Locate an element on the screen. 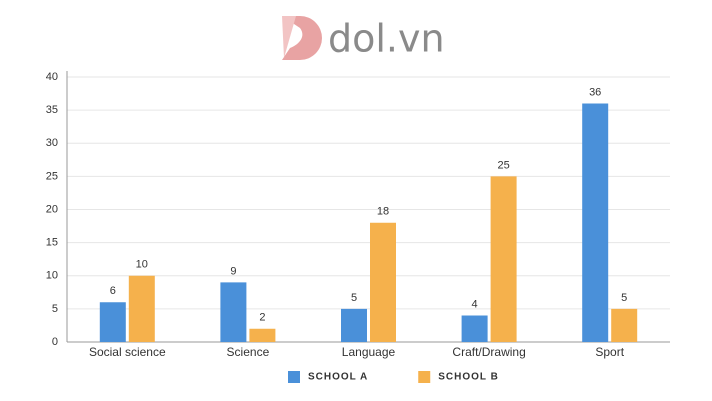 Image resolution: width=712 pixels, height=401 pixels. data-label: 6 is located at coordinates (113, 291).